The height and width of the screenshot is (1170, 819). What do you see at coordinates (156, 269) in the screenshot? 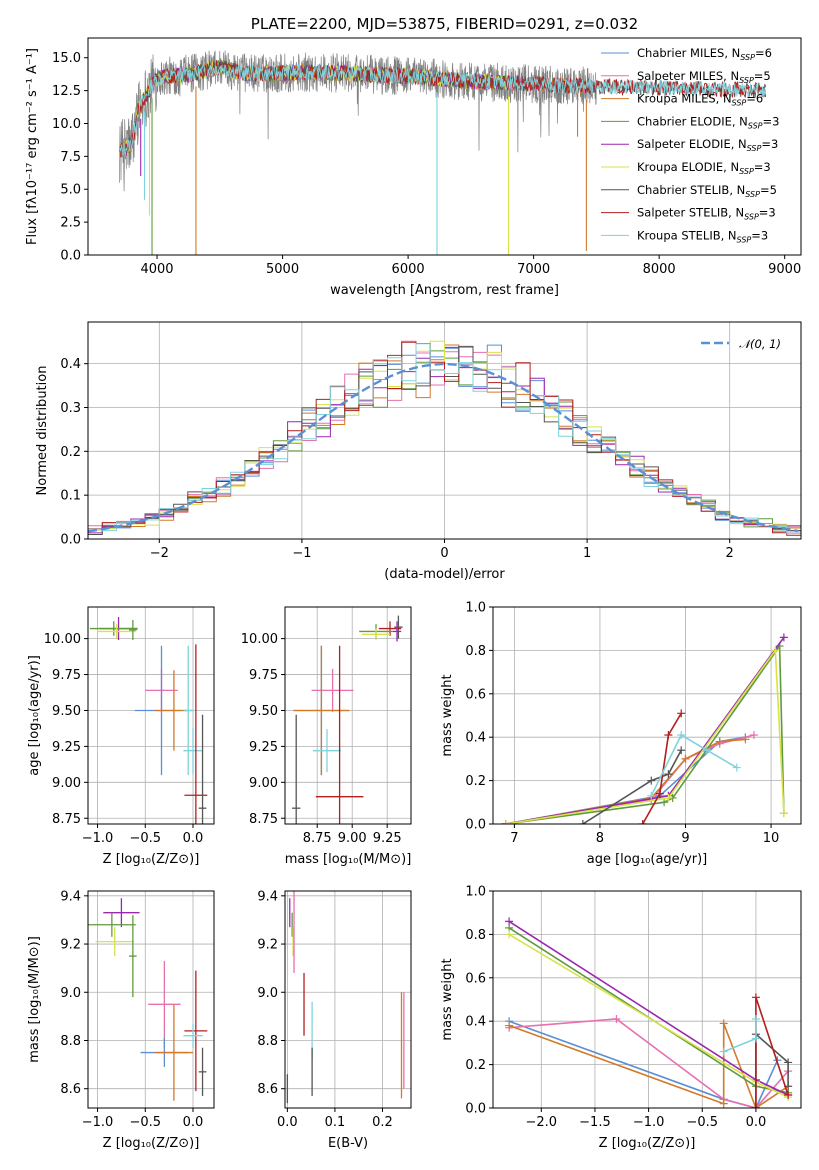
I see `x-tick-label: 4000` at bounding box center [156, 269].